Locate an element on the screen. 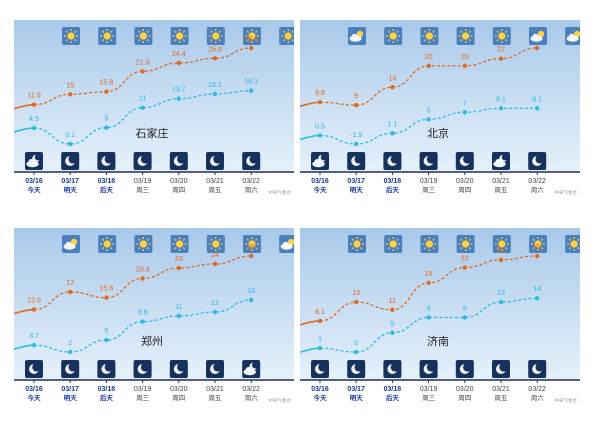 This screenshot has width=600, height=423. low-temp-data-label: 15.1 is located at coordinates (215, 84).